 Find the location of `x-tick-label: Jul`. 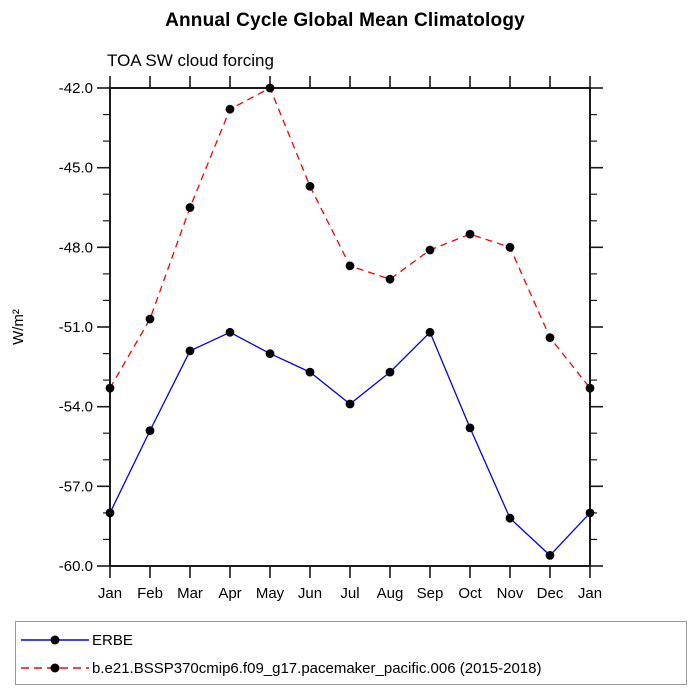

x-tick-label: Jul is located at coordinates (349, 593).